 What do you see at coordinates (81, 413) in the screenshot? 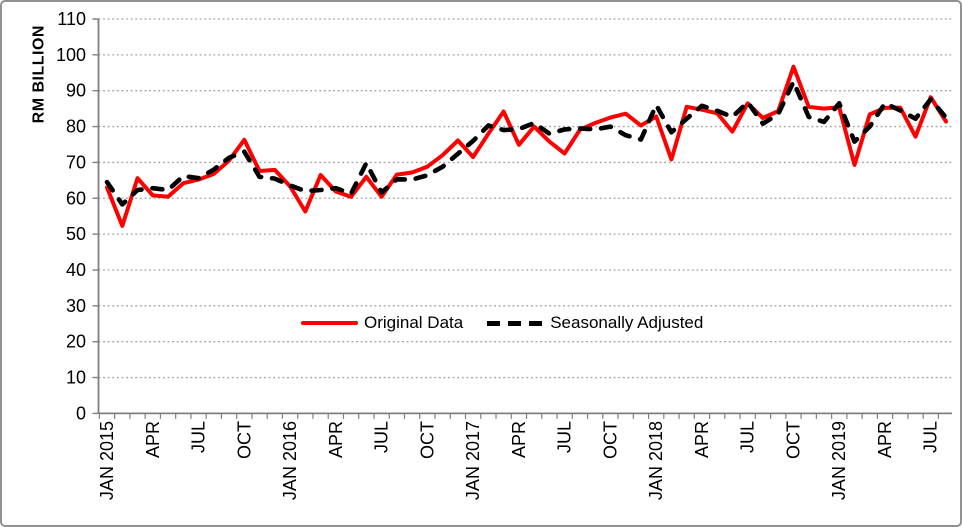
I see `y-tick-label: 0` at bounding box center [81, 413].